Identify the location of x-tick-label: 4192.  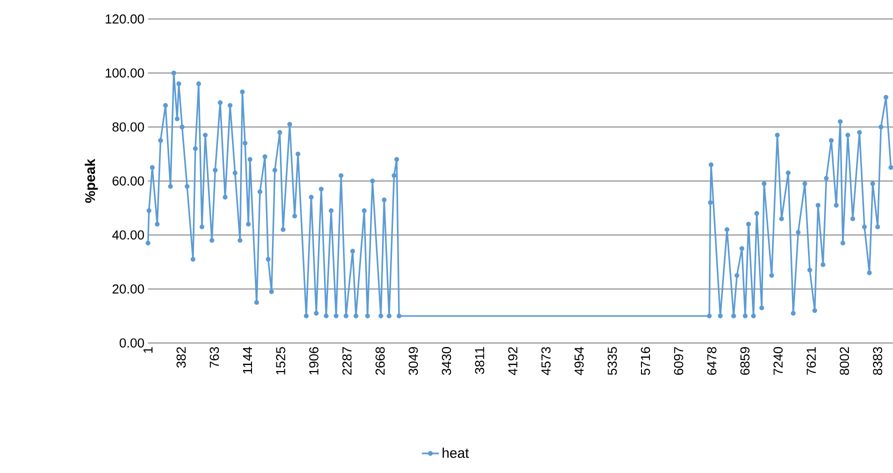
(513, 361).